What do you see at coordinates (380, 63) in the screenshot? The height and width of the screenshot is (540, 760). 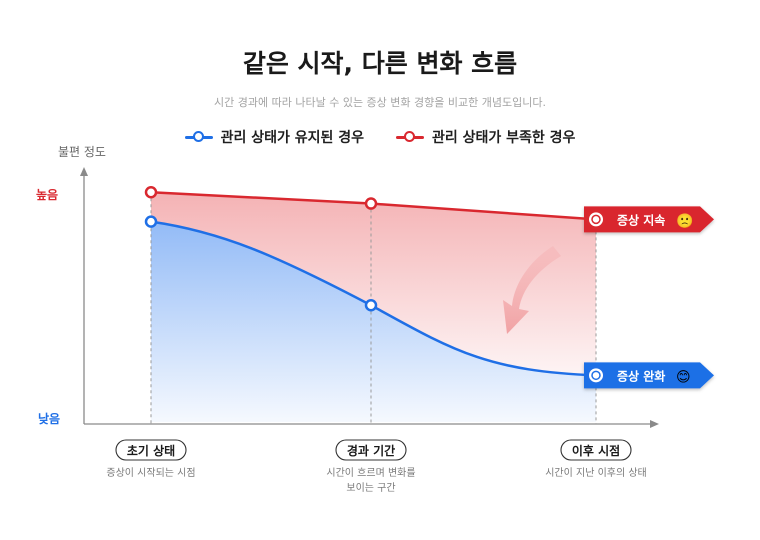 I see `chart-title: 같은 시작, 다른 변화 흐름` at bounding box center [380, 63].